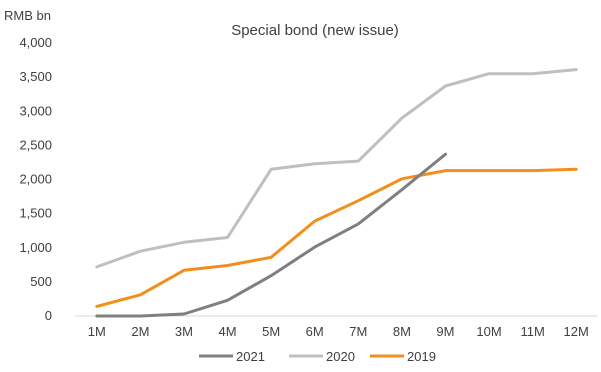  Describe the element at coordinates (317, 356) in the screenshot. I see `legend: 2021 2020 2019` at that location.